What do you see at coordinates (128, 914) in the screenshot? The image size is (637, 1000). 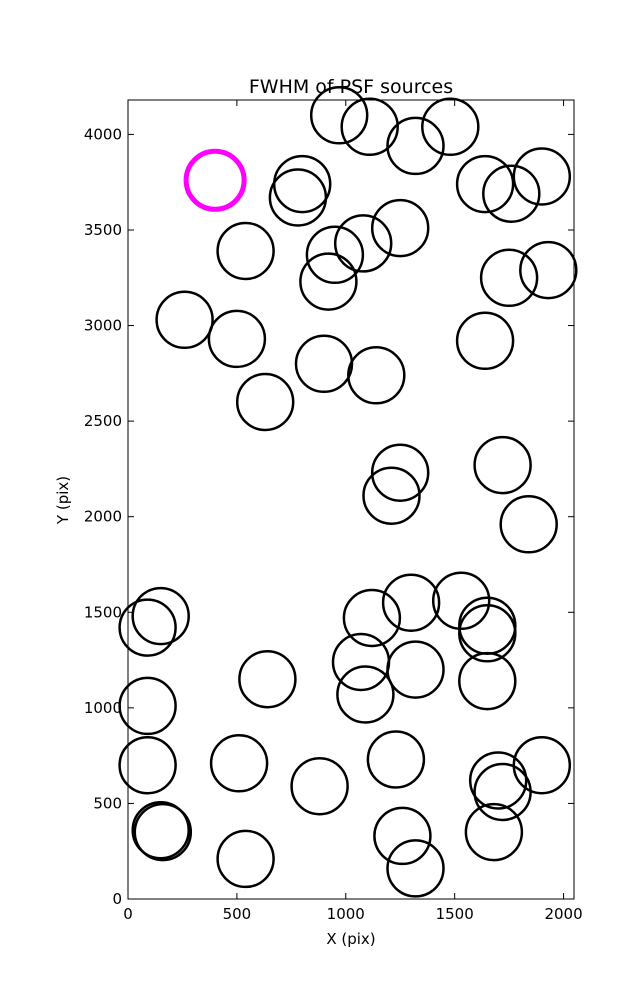 I see `x-tick-label: 0` at bounding box center [128, 914].